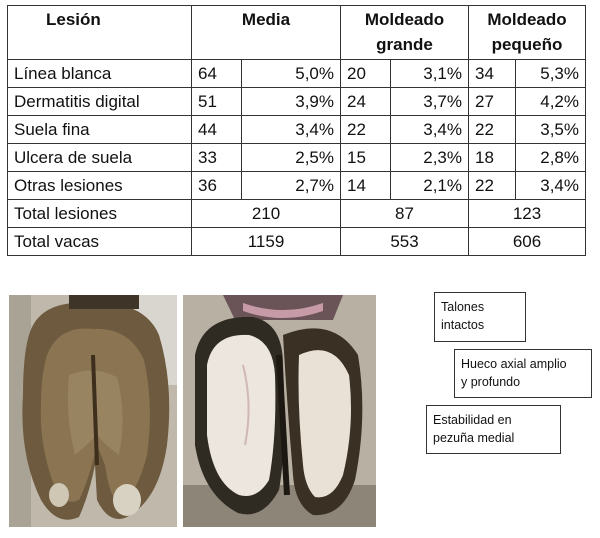 This screenshot has width=600, height=538. I want to click on callout-hueco-line1: Hueco axial amplio, so click(514, 364).